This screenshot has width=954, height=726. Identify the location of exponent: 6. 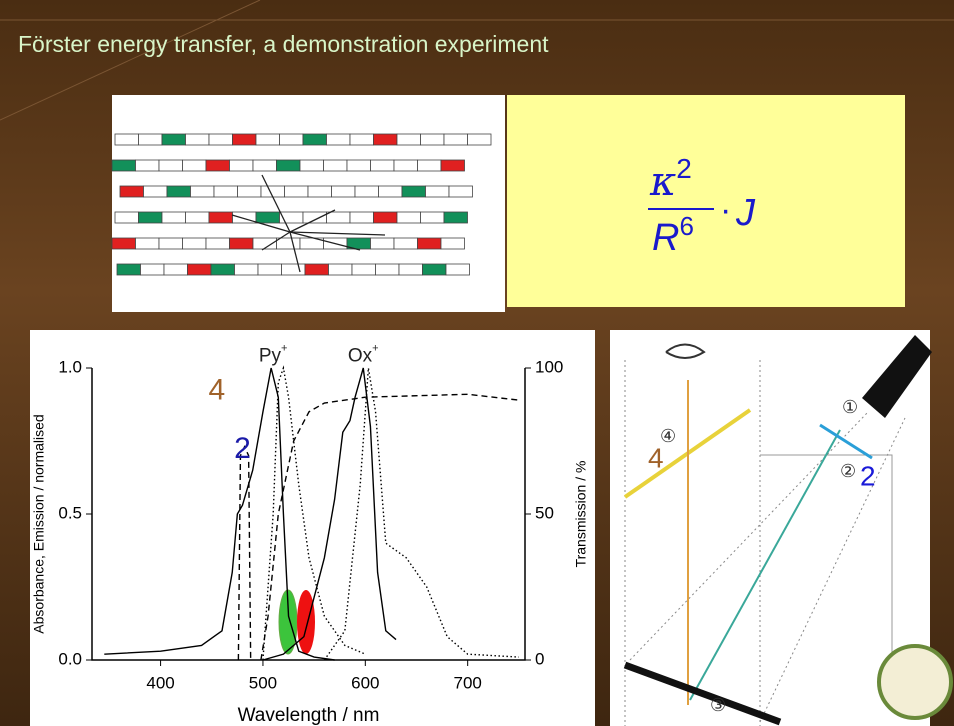
(686, 226).